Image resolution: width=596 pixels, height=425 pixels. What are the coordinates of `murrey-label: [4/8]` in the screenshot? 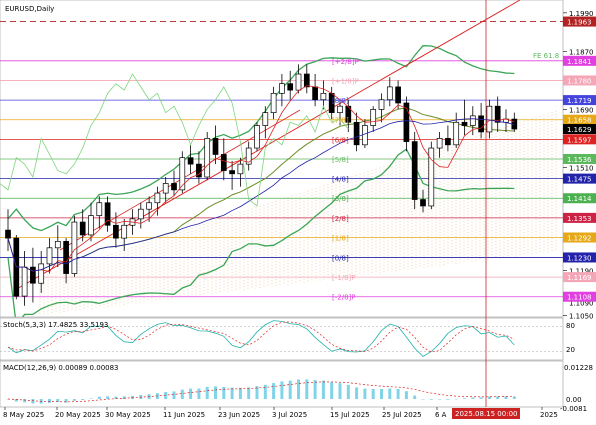 It's located at (340, 180).